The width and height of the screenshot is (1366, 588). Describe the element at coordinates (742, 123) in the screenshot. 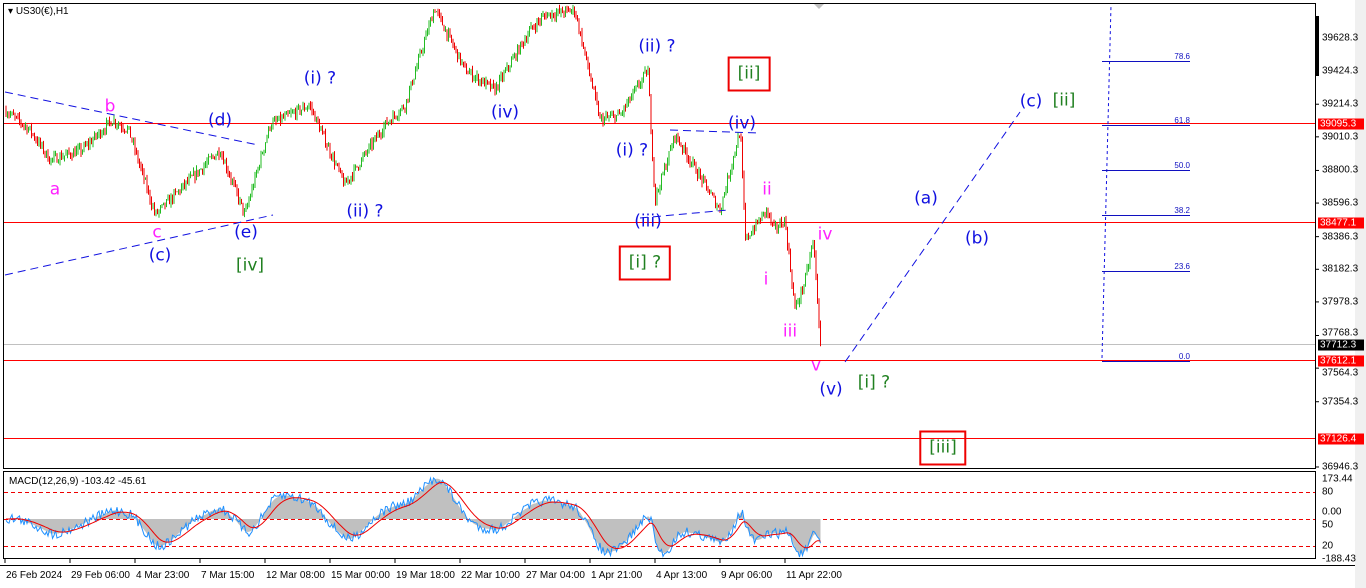

I see `wave-label-iv-2: (iv)` at that location.